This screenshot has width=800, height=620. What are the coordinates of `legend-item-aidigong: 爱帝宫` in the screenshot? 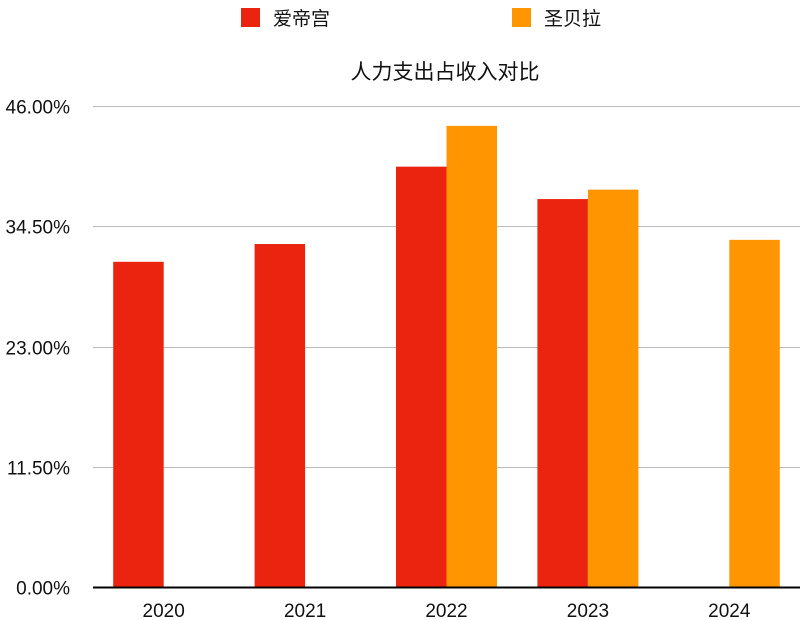 It's located at (285, 17).